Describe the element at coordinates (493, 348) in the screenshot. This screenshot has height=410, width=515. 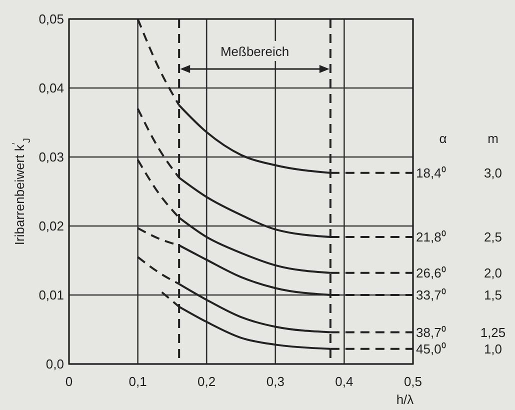
I see `text: 1,0` at that location.